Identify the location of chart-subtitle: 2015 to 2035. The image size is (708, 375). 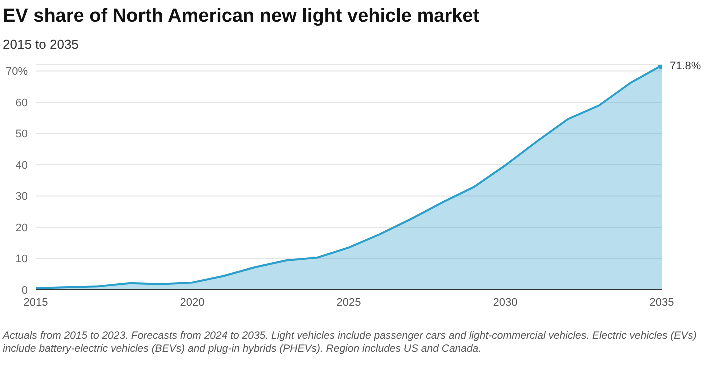
(41, 44).